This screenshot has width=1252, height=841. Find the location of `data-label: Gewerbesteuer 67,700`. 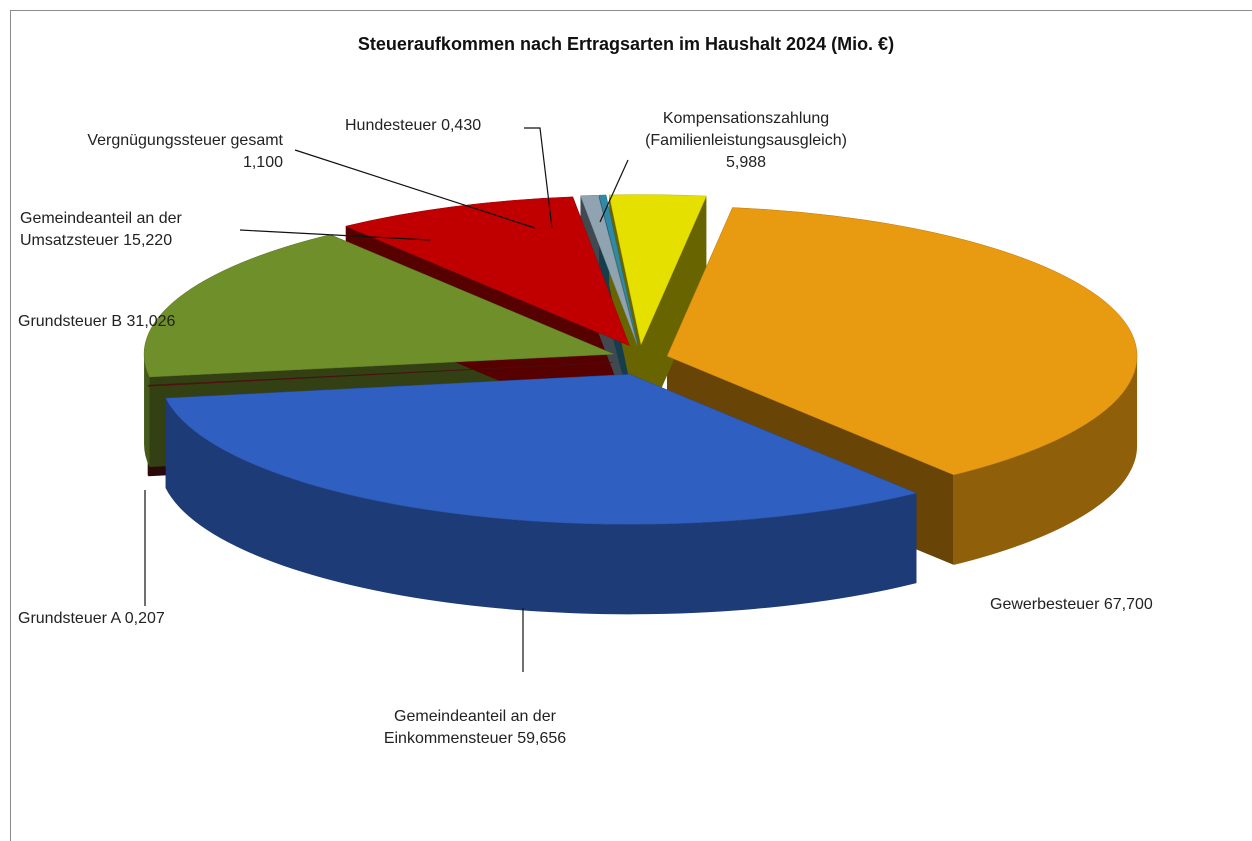

data-label: Gewerbesteuer 67,700 is located at coordinates (1110, 605).